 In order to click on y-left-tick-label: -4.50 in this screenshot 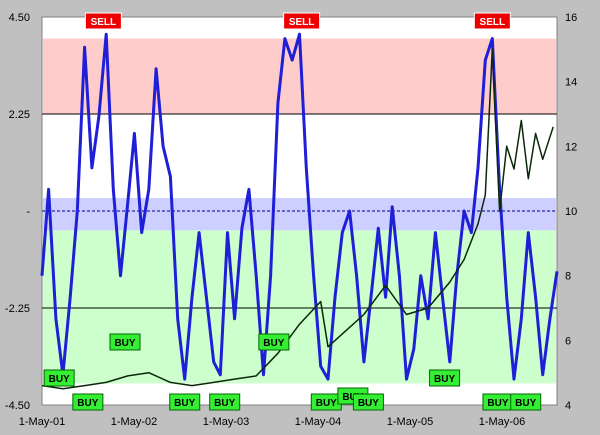, I will do `click(17, 406)`.